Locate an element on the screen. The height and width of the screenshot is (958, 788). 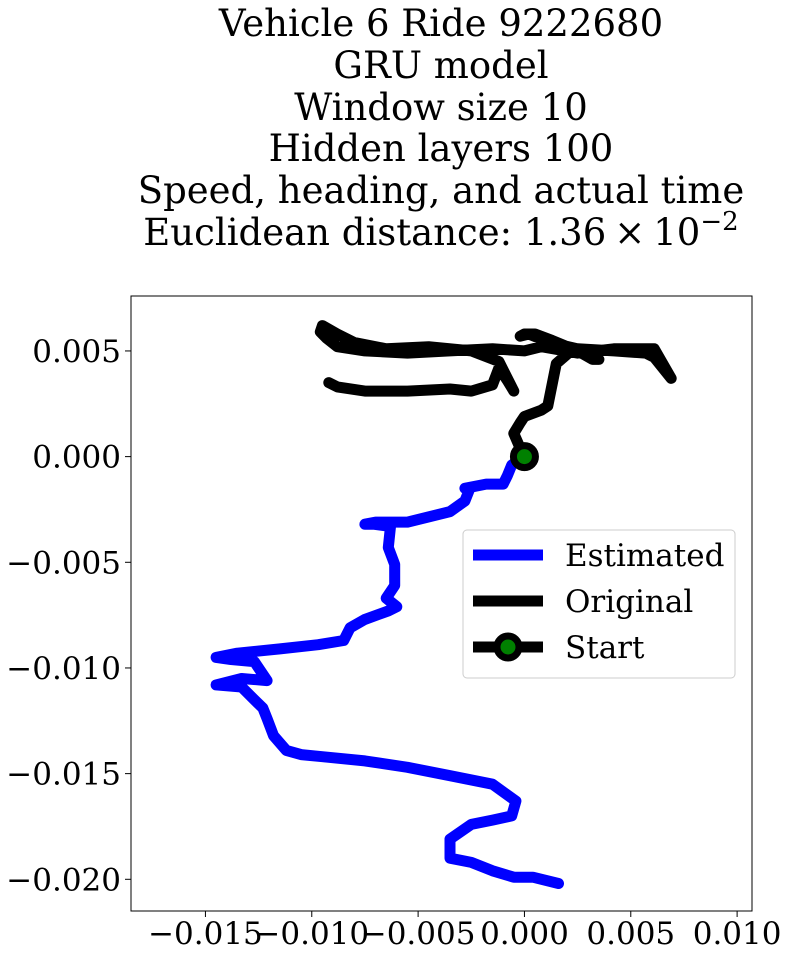
start-marker is located at coordinates (524, 457).